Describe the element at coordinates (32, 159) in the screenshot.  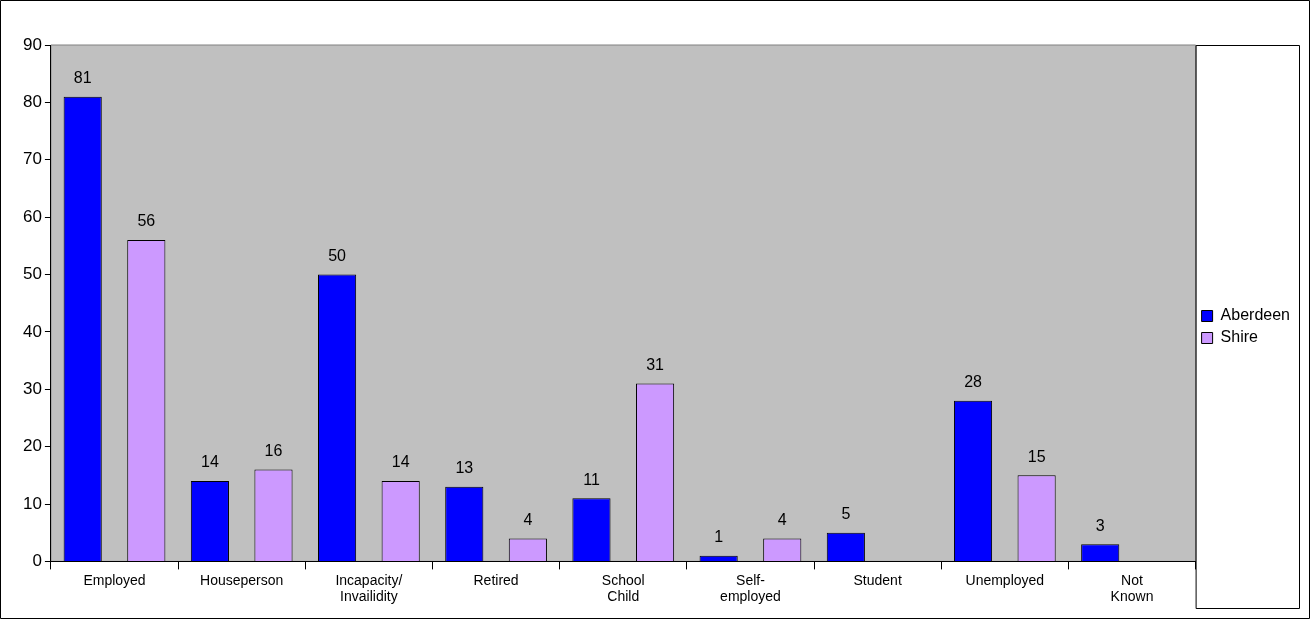
I see `y-tick-label: 70` at that location.